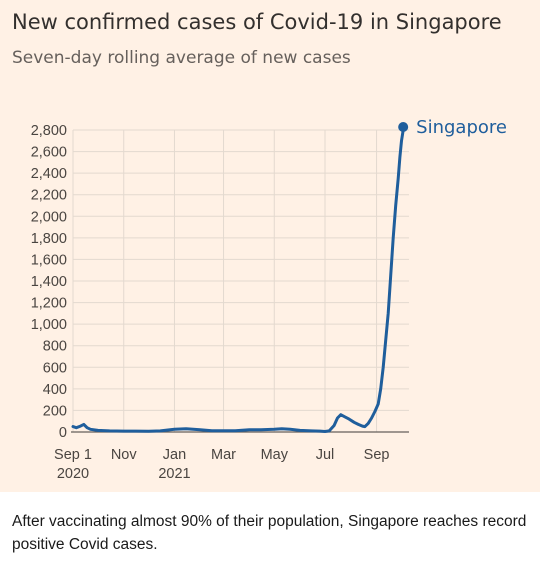 This screenshot has height=574, width=540. What do you see at coordinates (174, 474) in the screenshot?
I see `x-tick-year-label: 2021` at bounding box center [174, 474].